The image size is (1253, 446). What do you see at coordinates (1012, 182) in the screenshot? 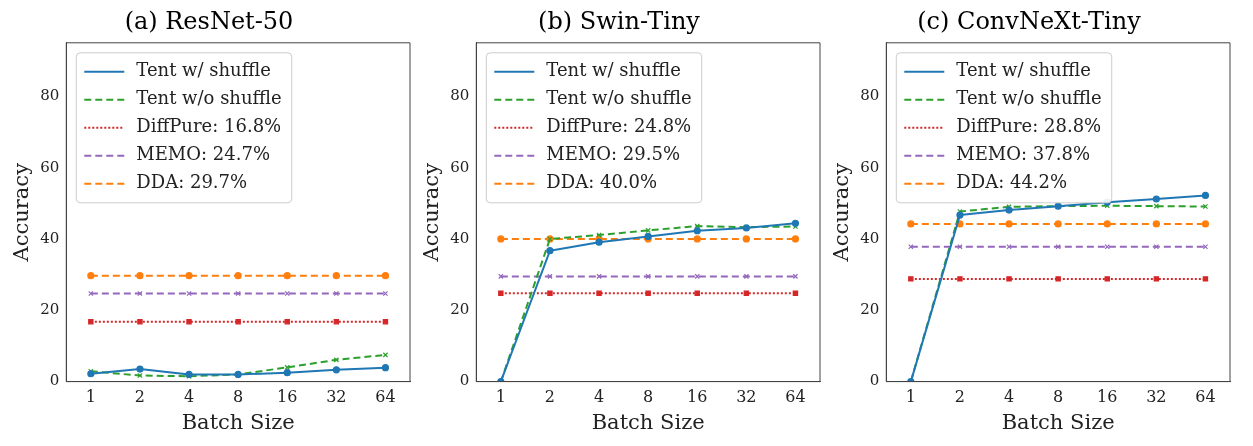
I see `legend-label: DDA: 44.2%` at bounding box center [1012, 182].